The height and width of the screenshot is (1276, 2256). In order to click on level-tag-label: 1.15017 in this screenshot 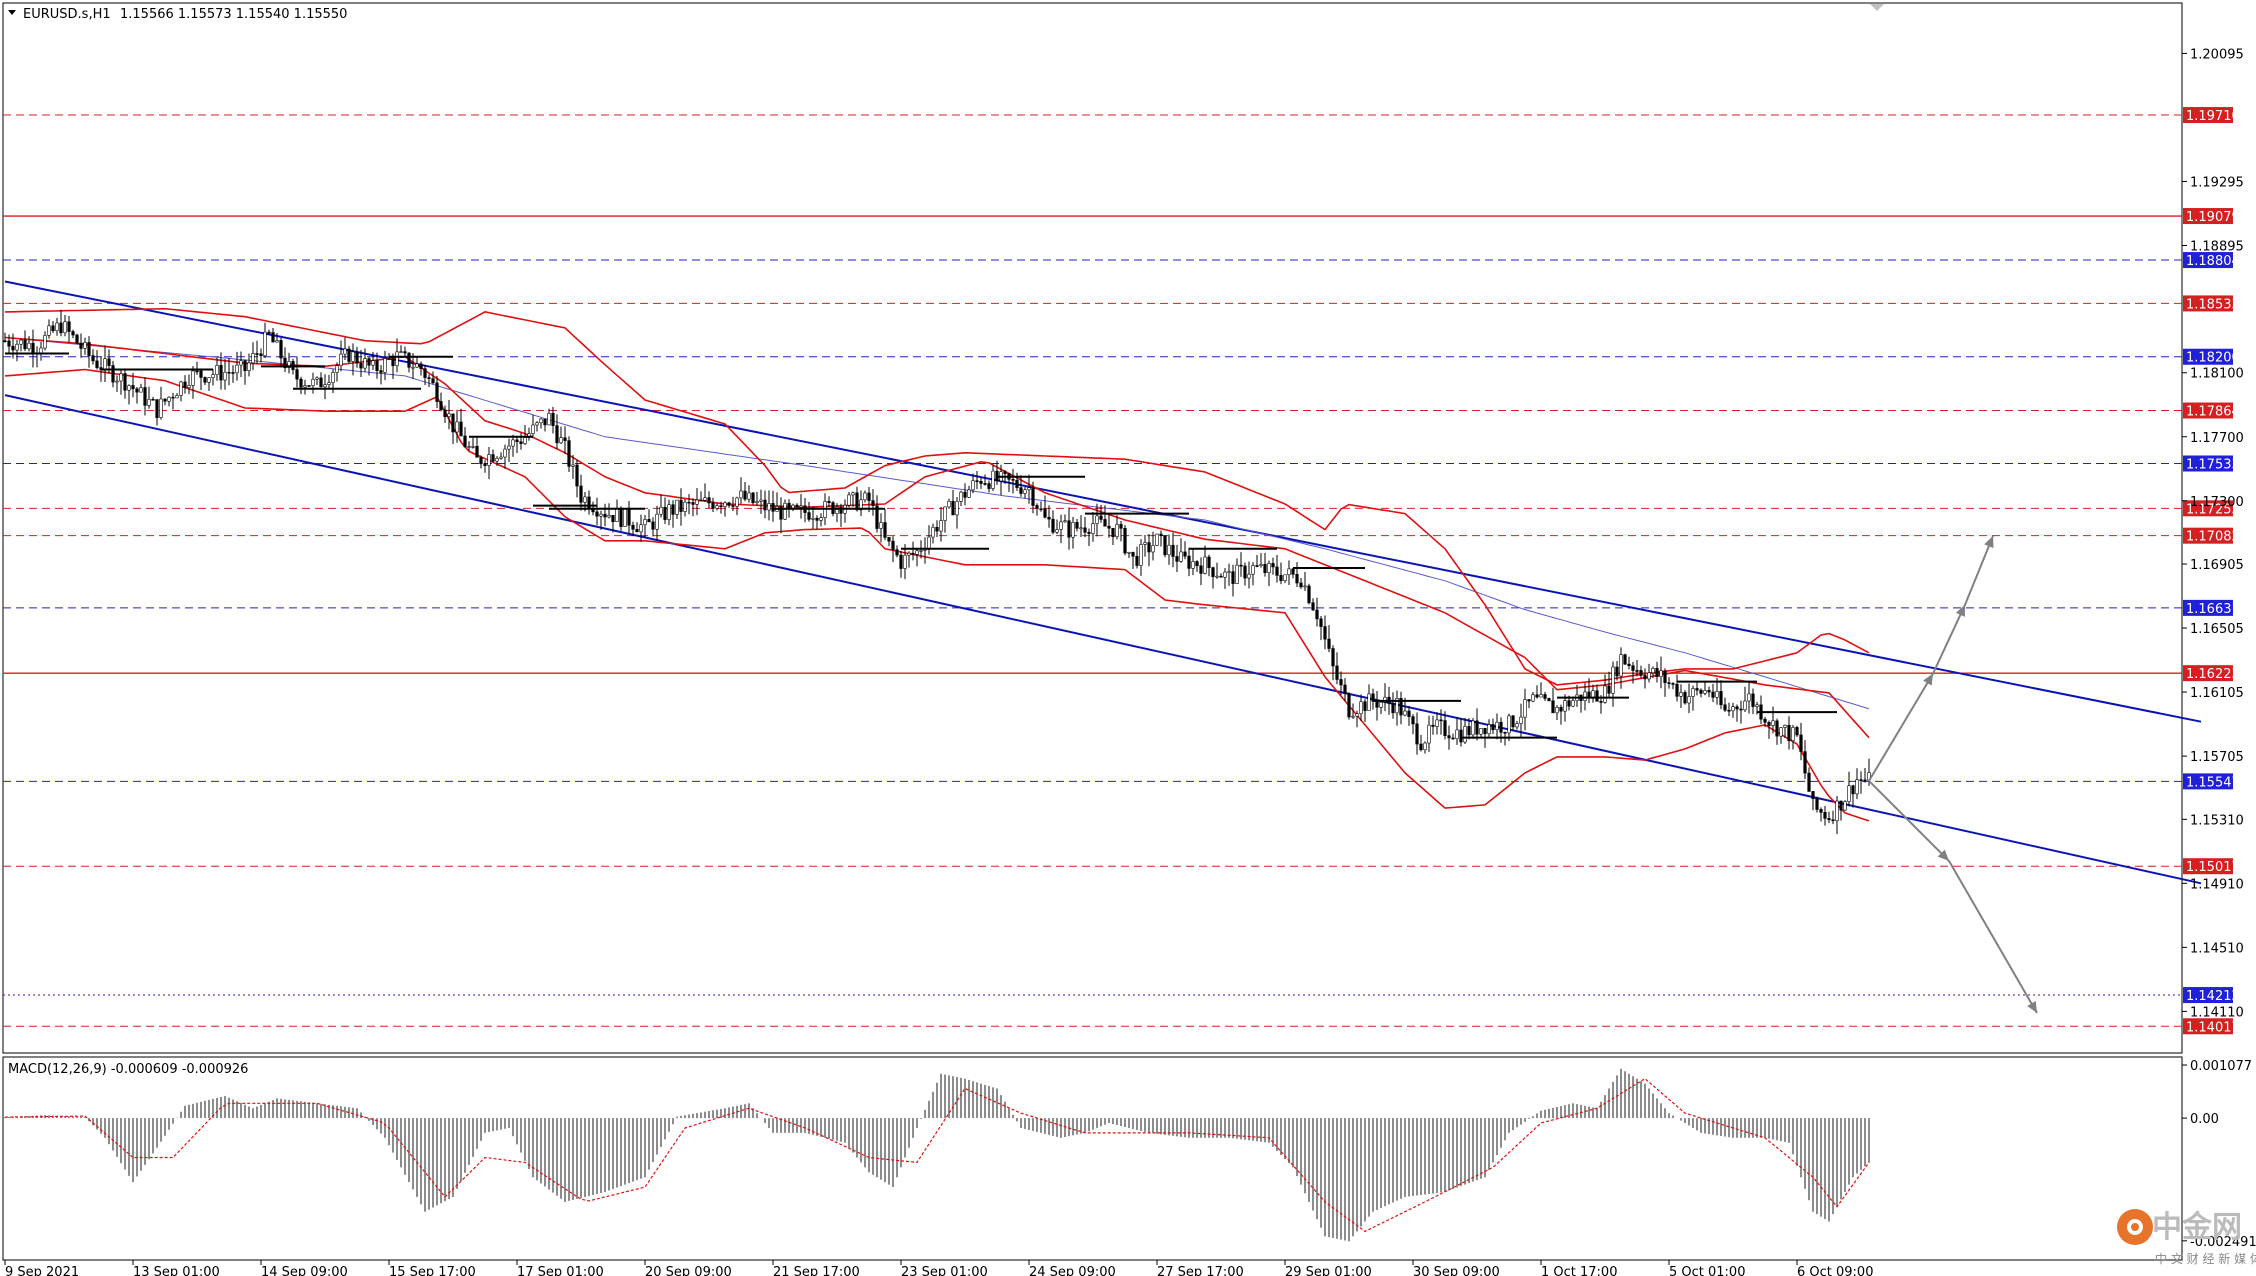, I will do `click(2213, 867)`.